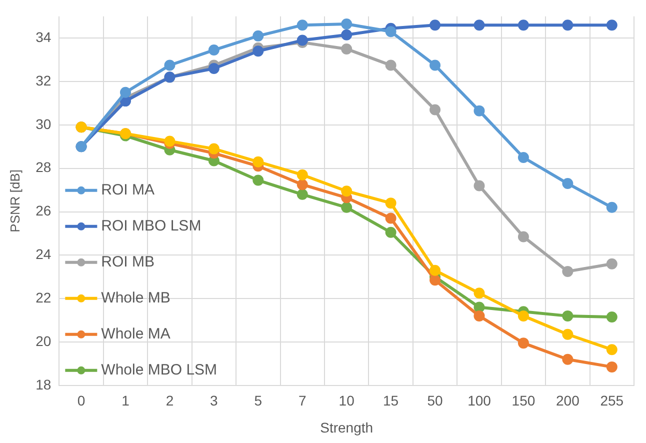  Describe the element at coordinates (44, 384) in the screenshot. I see `y-tick-label: 18` at that location.